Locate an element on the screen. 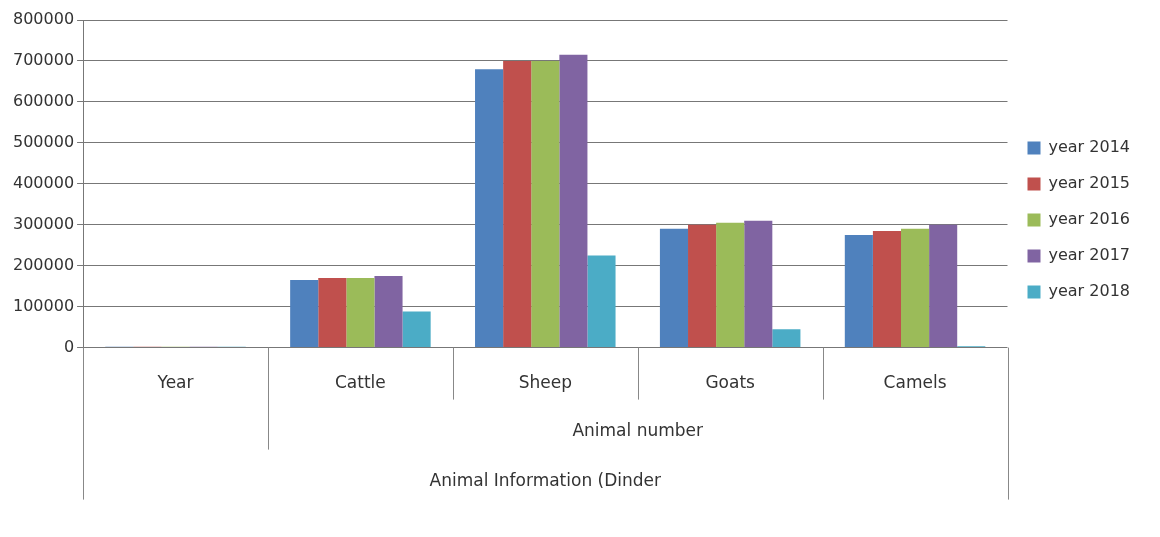  text: Animal number is located at coordinates (638, 430).